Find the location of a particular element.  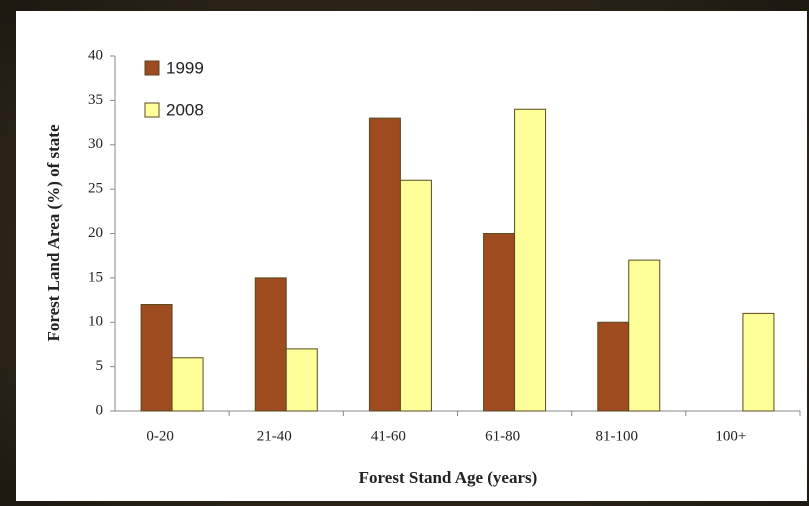

y-tick-label: 10 is located at coordinates (95, 322).